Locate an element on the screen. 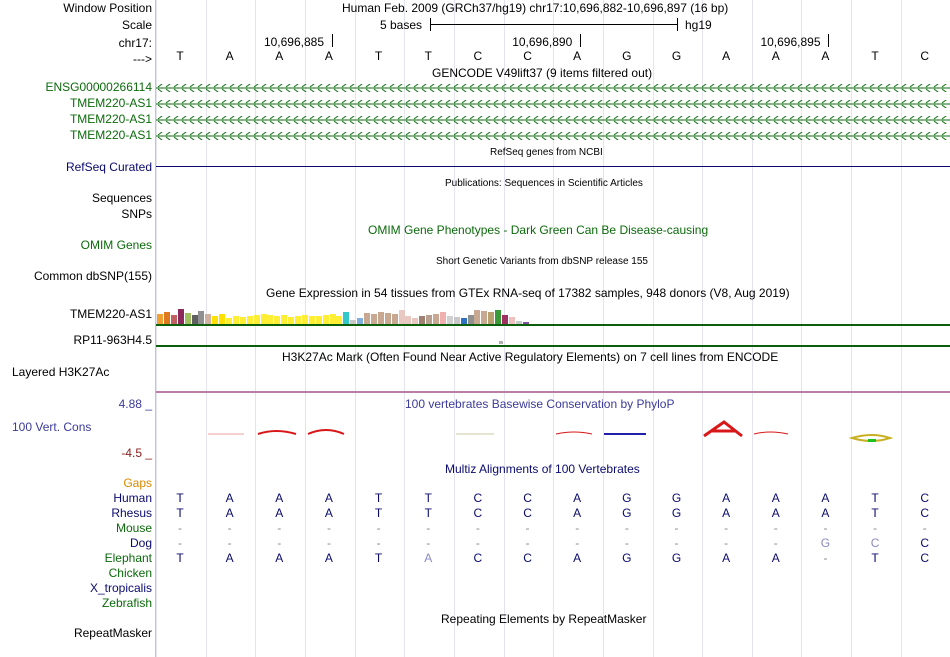 The width and height of the screenshot is (950, 657). multiz-species-label: Mouse is located at coordinates (133, 528).